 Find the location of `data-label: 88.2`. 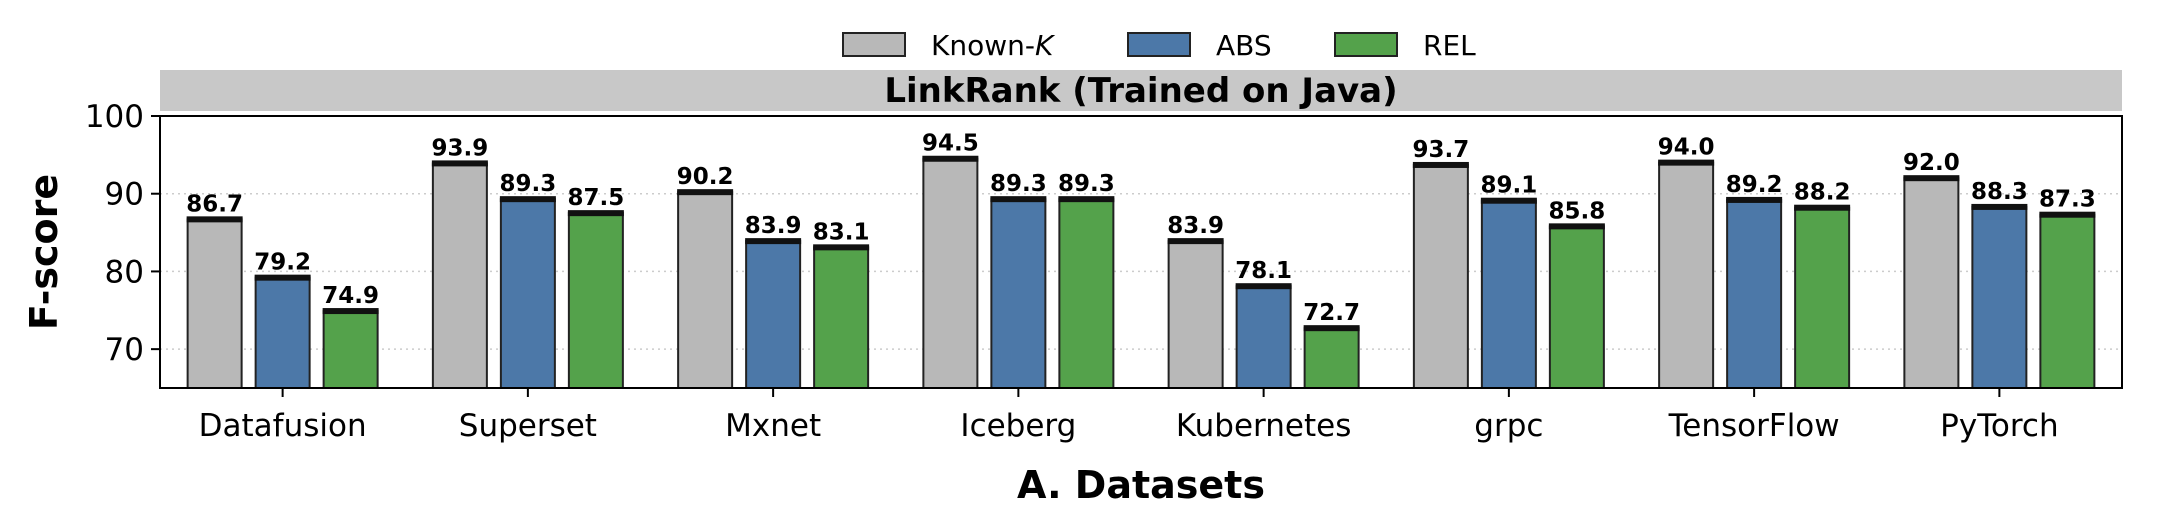

data-label: 88.2 is located at coordinates (1822, 193).